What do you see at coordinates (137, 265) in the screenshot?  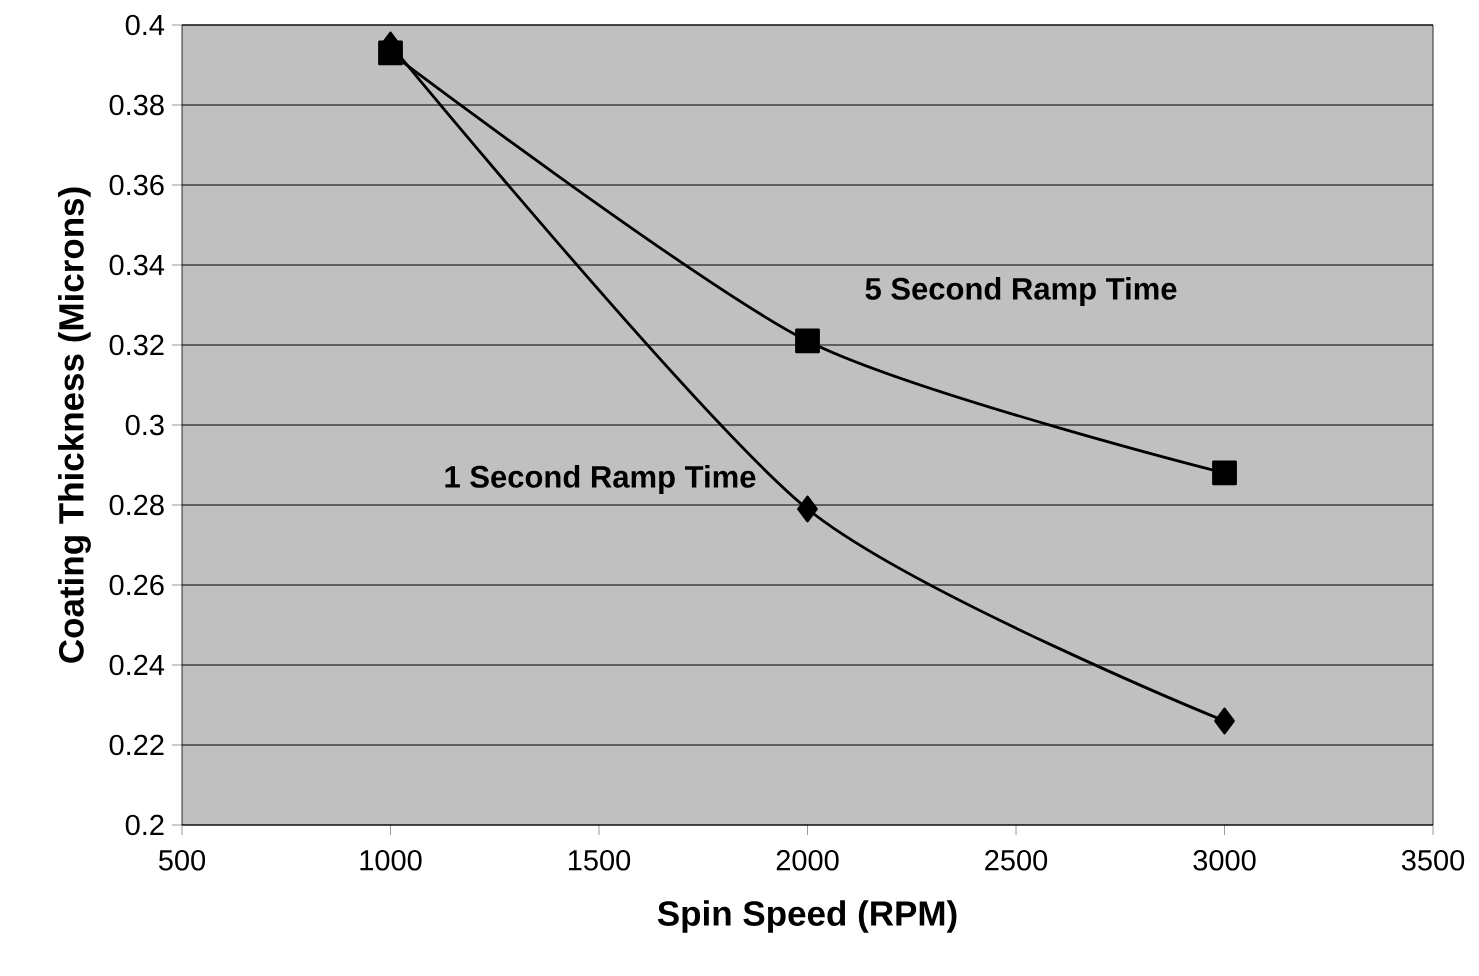 I see `y-tick-label: 0.34` at bounding box center [137, 265].